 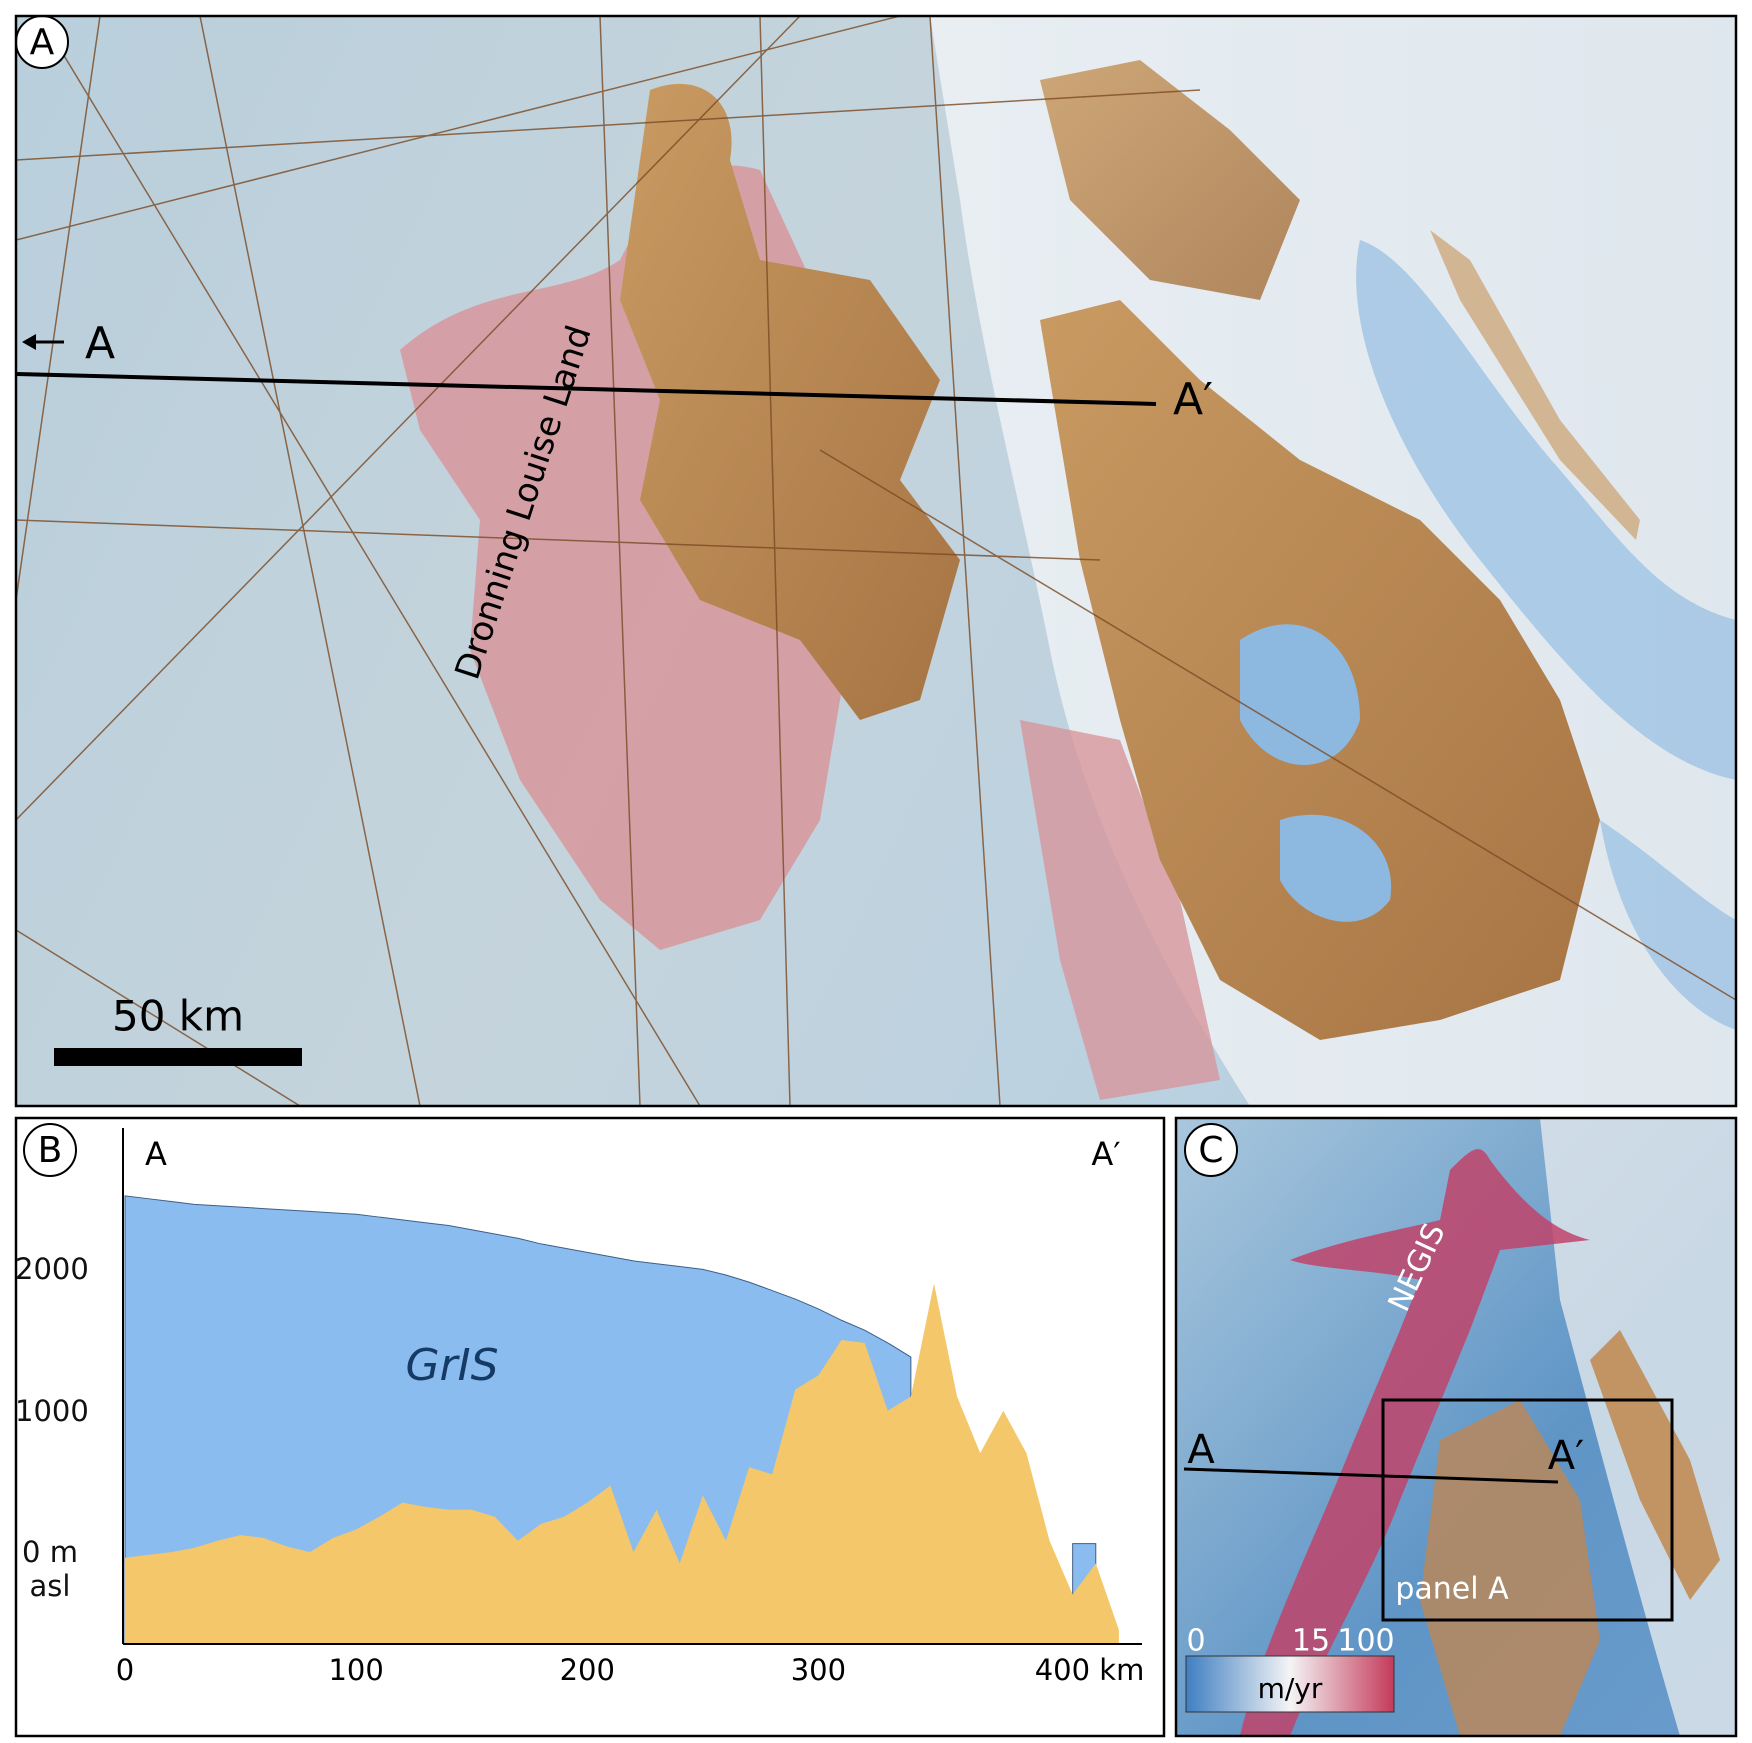 What do you see at coordinates (1290, 1641) in the screenshot?
I see `colorbar-ticks: 0 15 100` at bounding box center [1290, 1641].